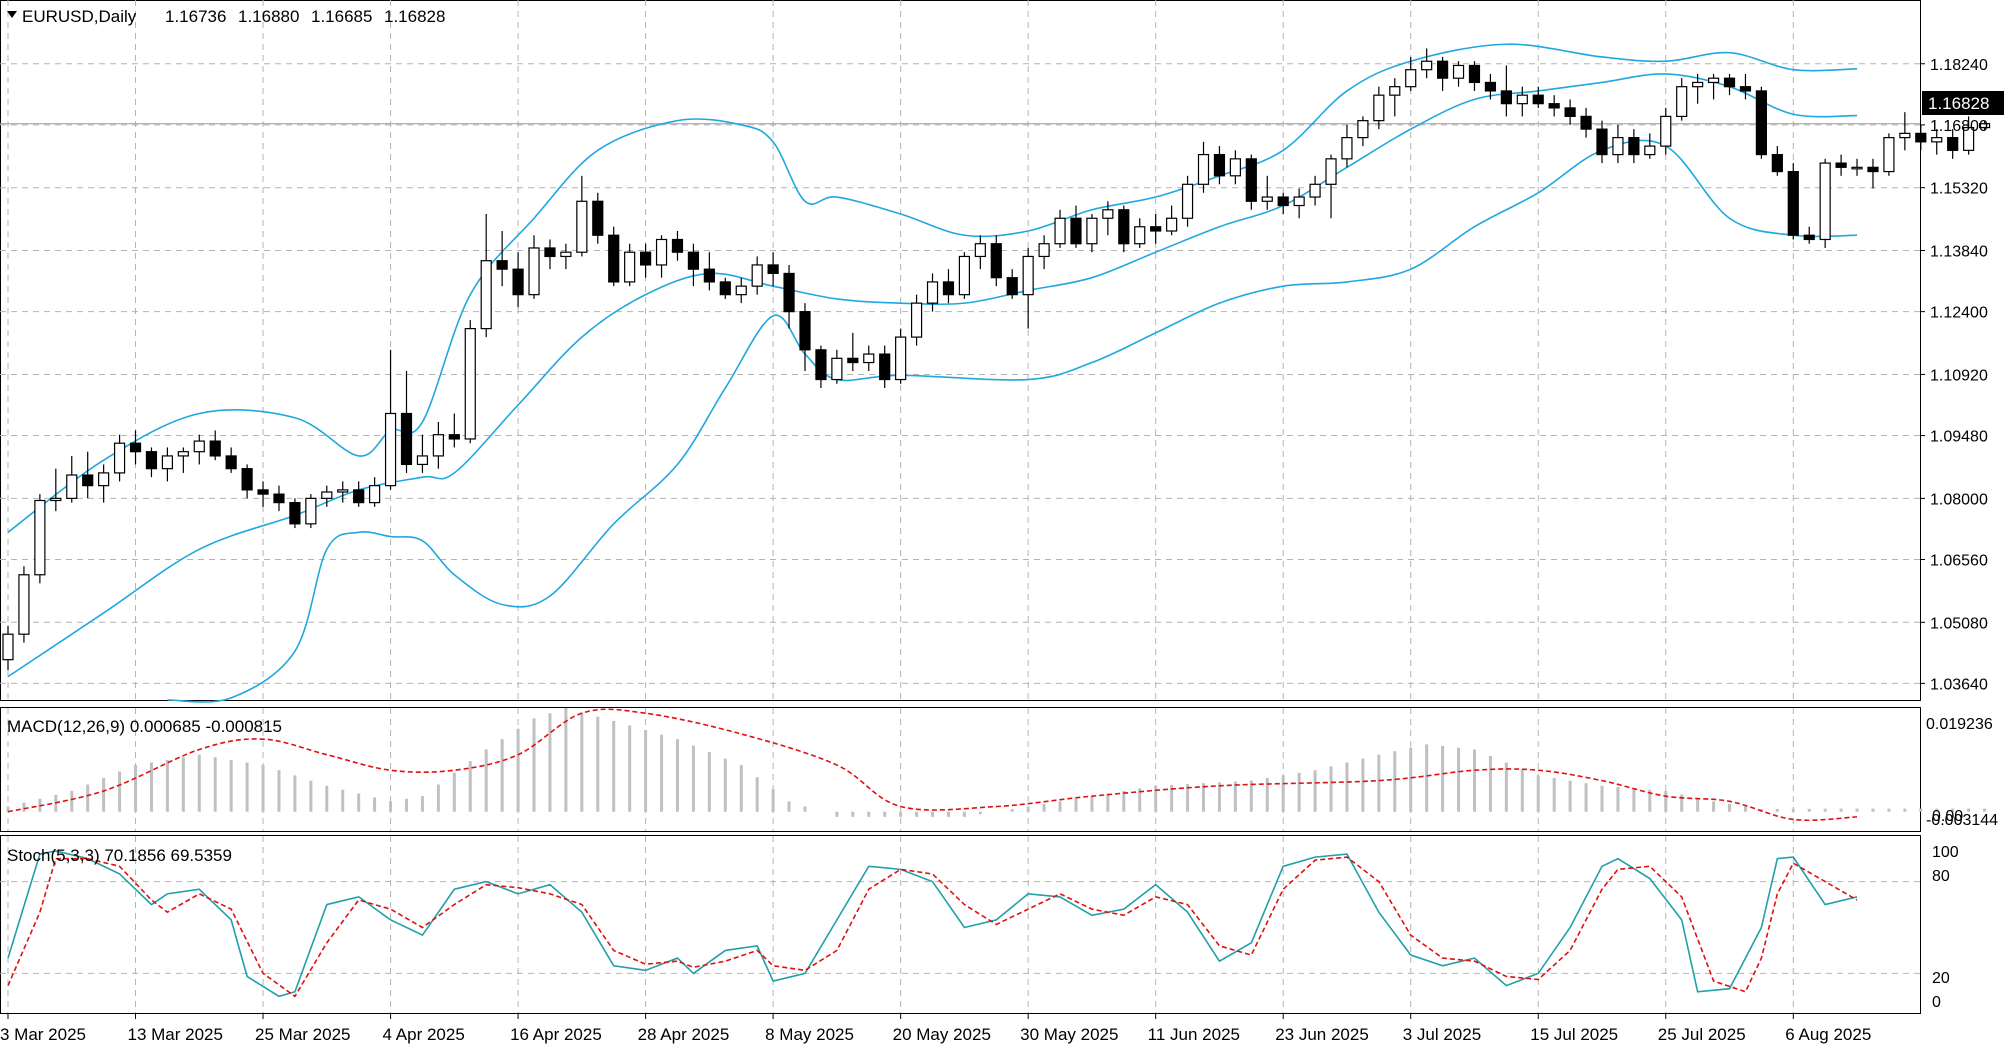 This screenshot has width=2010, height=1058. Describe the element at coordinates (556, 1034) in the screenshot. I see `date-tick-label: 16 Apr 2025` at that location.